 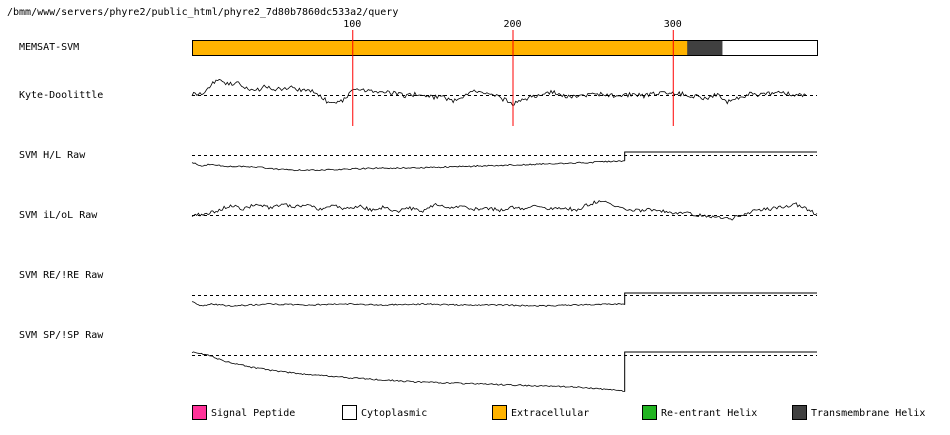 I want to click on topology-frame, so click(x=505, y=48).